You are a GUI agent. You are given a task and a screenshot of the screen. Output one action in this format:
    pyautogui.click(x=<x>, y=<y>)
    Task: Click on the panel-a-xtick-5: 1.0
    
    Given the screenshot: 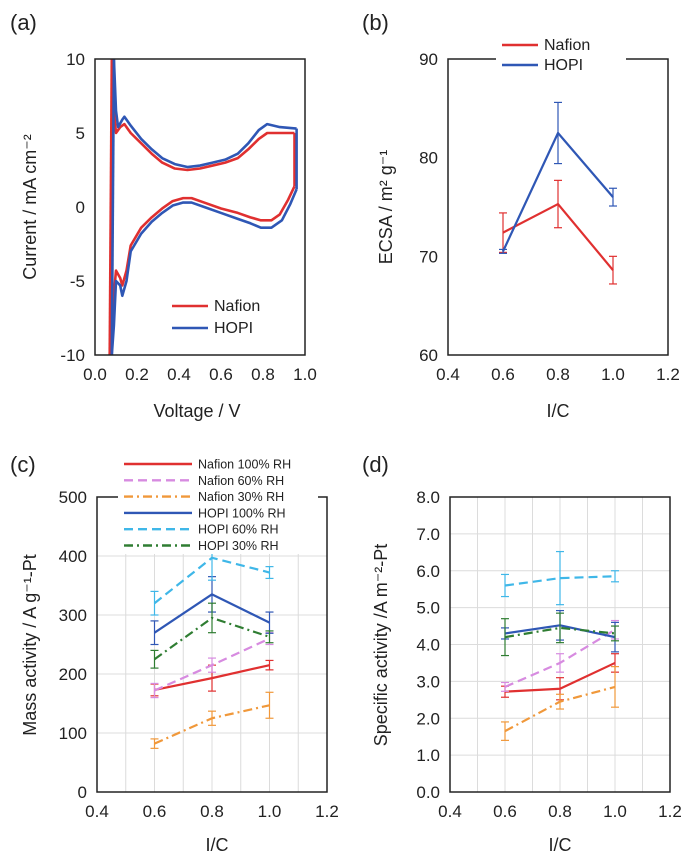 What is the action you would take?
    pyautogui.click(x=305, y=374)
    